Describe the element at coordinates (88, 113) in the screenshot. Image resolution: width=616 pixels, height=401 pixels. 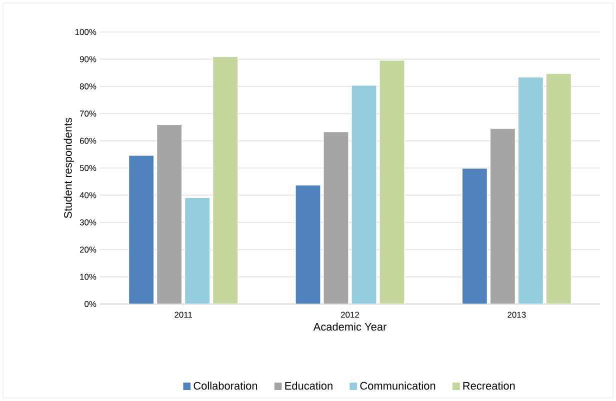
I see `y-tick-label: 70%` at that location.